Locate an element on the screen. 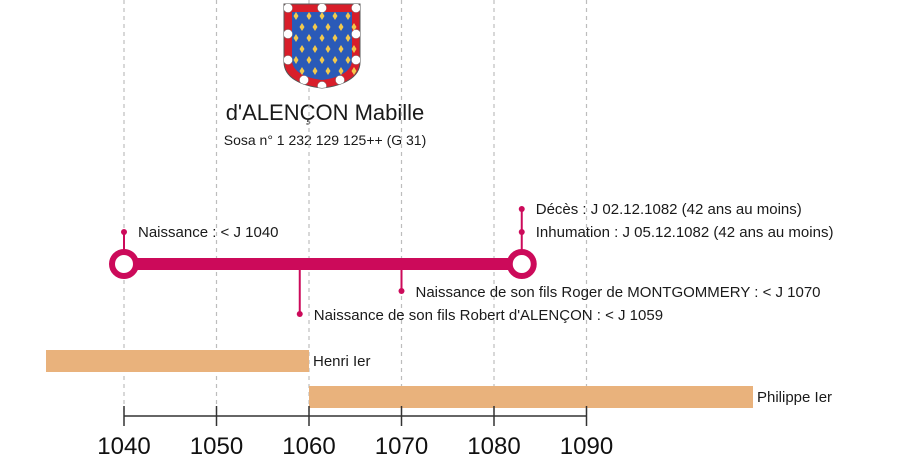 The height and width of the screenshot is (466, 923). year-axis: 1040 1050 1060 1070 1080 1090 is located at coordinates (355, 433).